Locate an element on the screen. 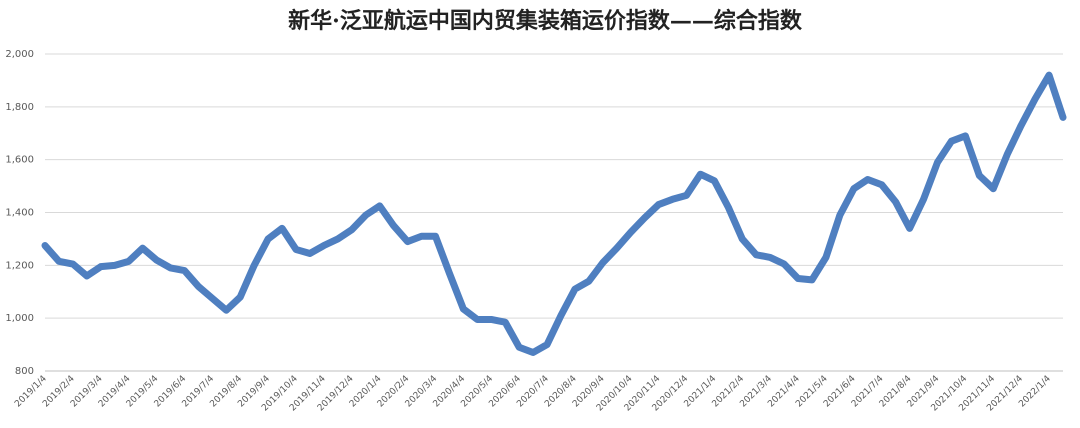  y-tick-label: 1,600 is located at coordinates (19, 160).